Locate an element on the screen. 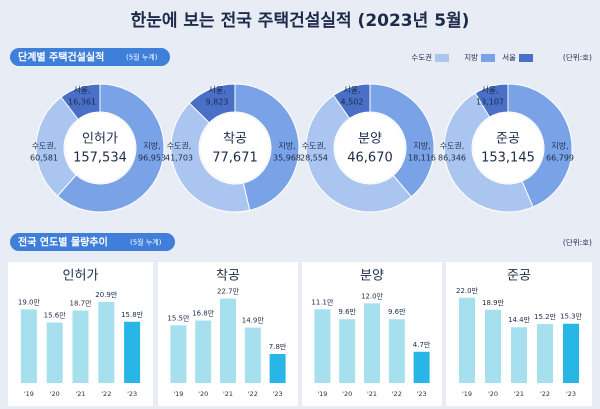 This screenshot has height=409, width=600. donut-total: 77,671 is located at coordinates (235, 158).